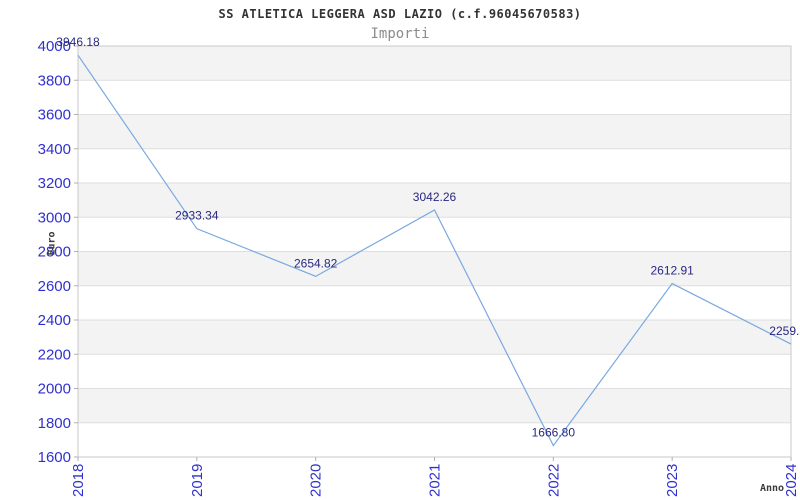 This screenshot has height=500, width=800. I want to click on point-label: 2654.82, so click(316, 263).